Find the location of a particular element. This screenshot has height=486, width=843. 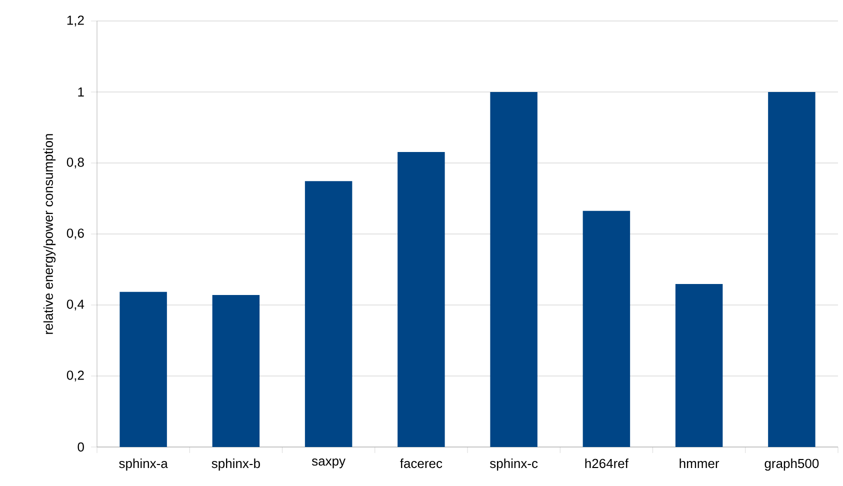

x-tick-label: sphinx-b is located at coordinates (236, 464).